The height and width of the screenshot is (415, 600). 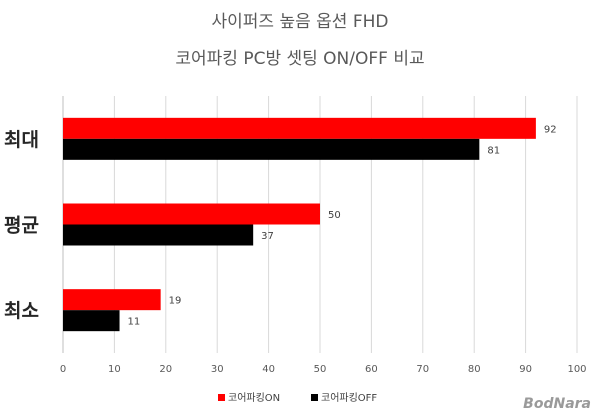 I want to click on legend: 코어파킹ON 코어파킹OFF, so click(x=297, y=398).